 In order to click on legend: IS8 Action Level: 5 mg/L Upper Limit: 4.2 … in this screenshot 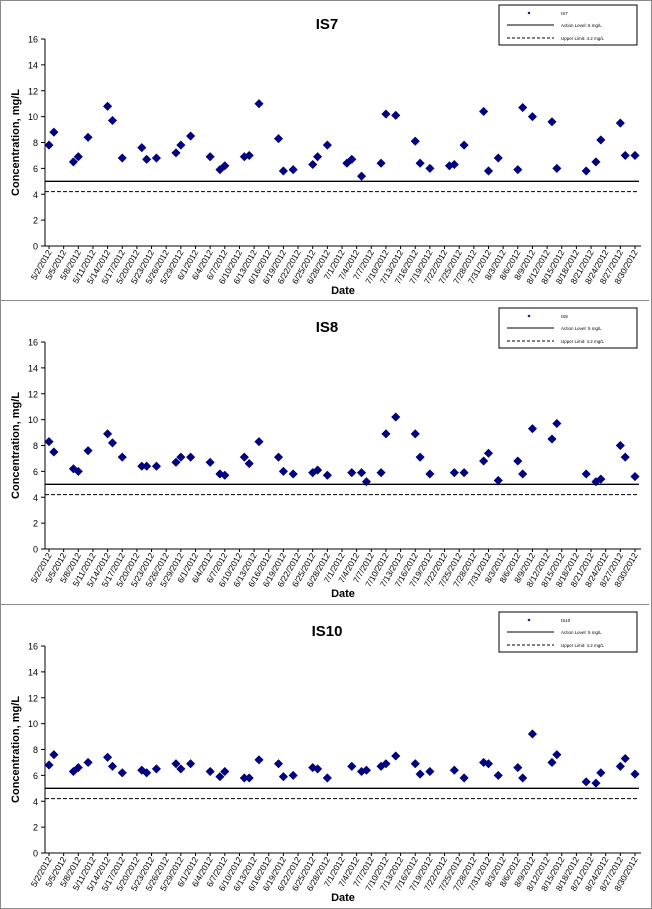, I will do `click(568, 328)`.